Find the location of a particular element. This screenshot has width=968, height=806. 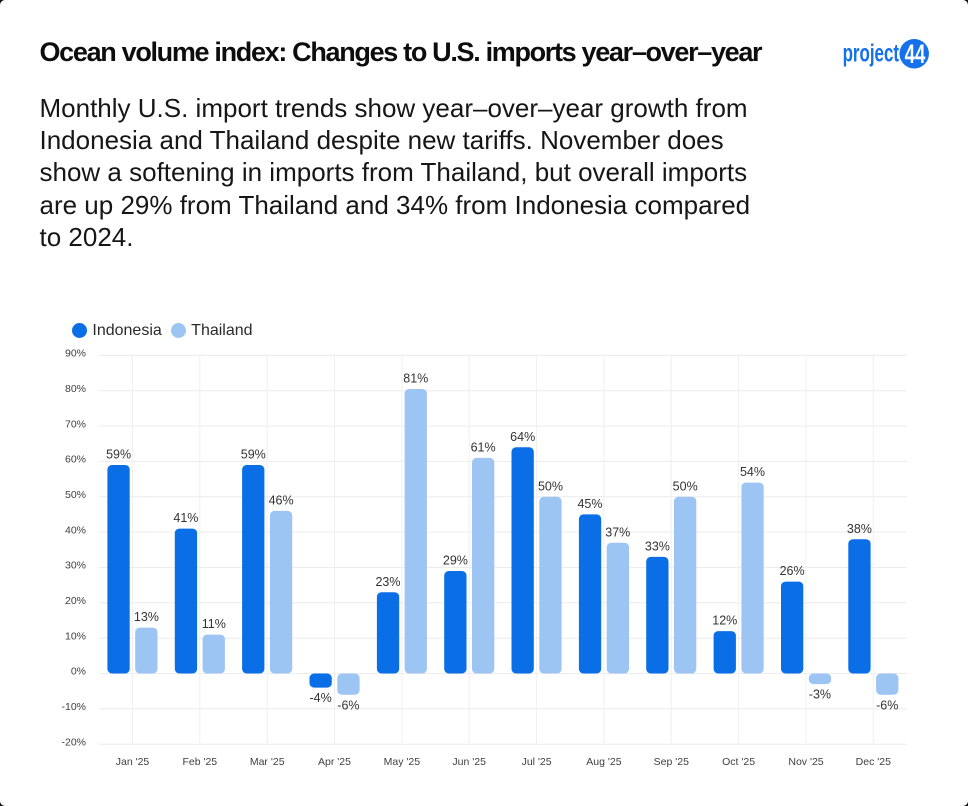

svg-text: 54% is located at coordinates (752, 472).